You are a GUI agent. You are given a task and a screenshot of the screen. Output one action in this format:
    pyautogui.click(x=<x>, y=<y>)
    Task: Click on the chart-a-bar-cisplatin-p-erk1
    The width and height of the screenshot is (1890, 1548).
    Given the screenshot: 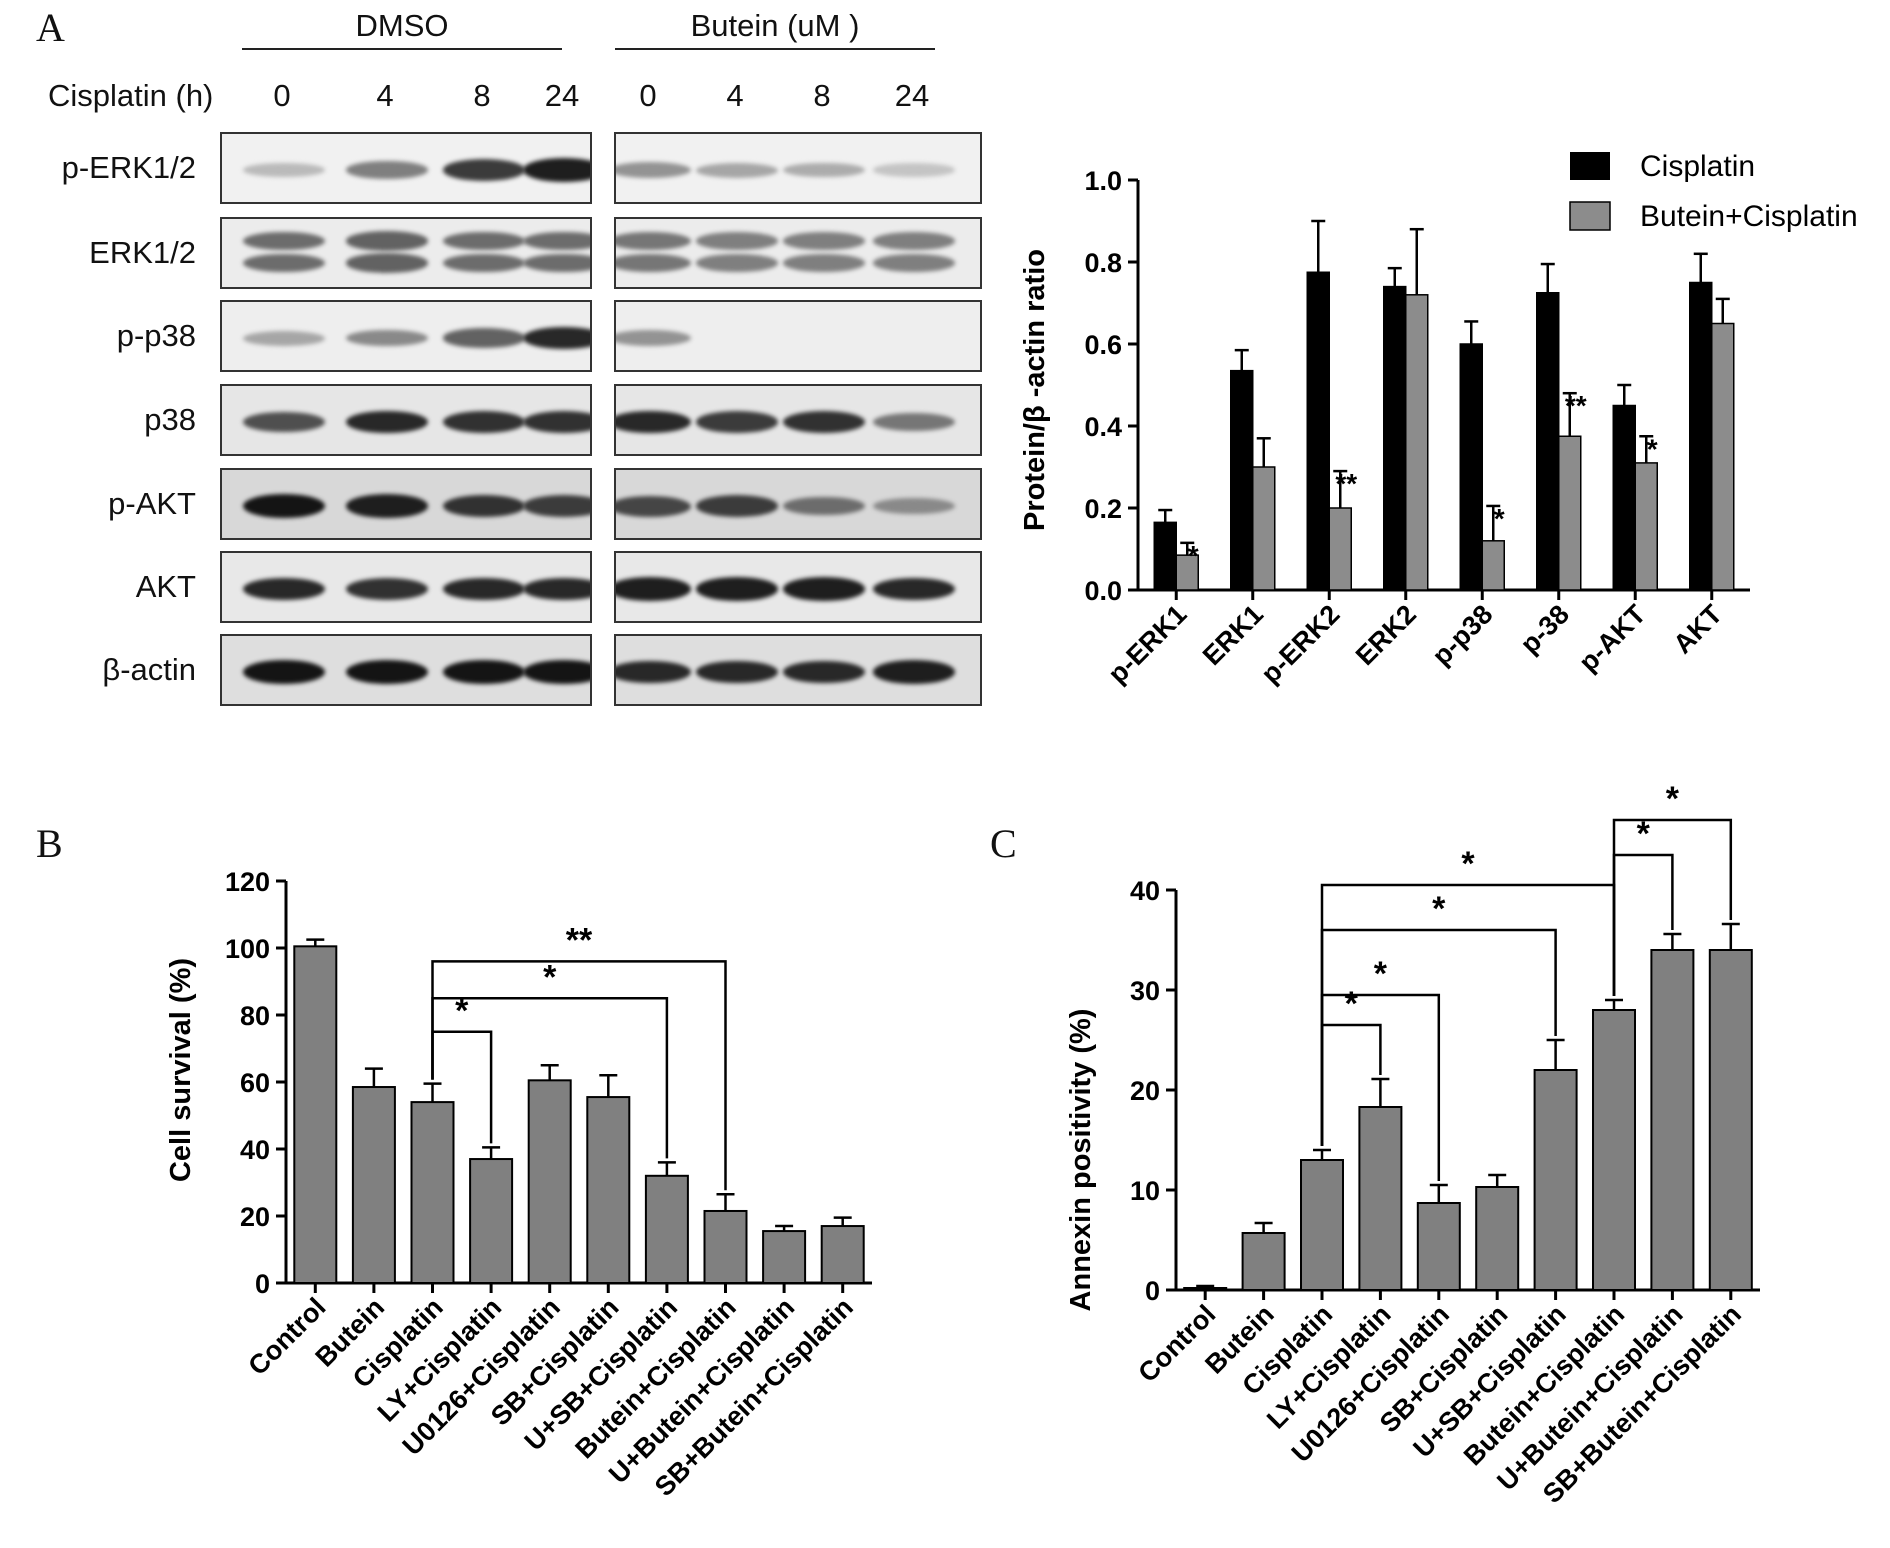 What is the action you would take?
    pyautogui.click(x=1165, y=556)
    